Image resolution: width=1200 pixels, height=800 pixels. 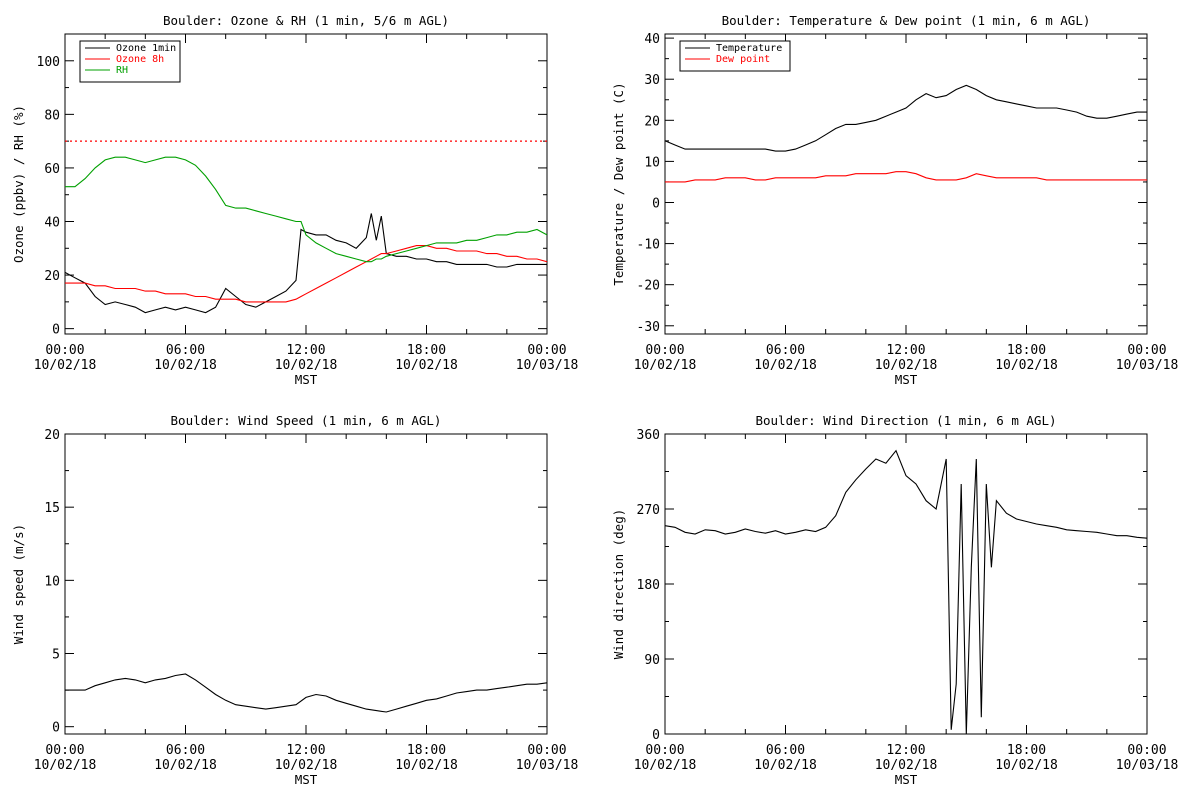 I want to click on legend-label: RH, so click(x=122, y=70).